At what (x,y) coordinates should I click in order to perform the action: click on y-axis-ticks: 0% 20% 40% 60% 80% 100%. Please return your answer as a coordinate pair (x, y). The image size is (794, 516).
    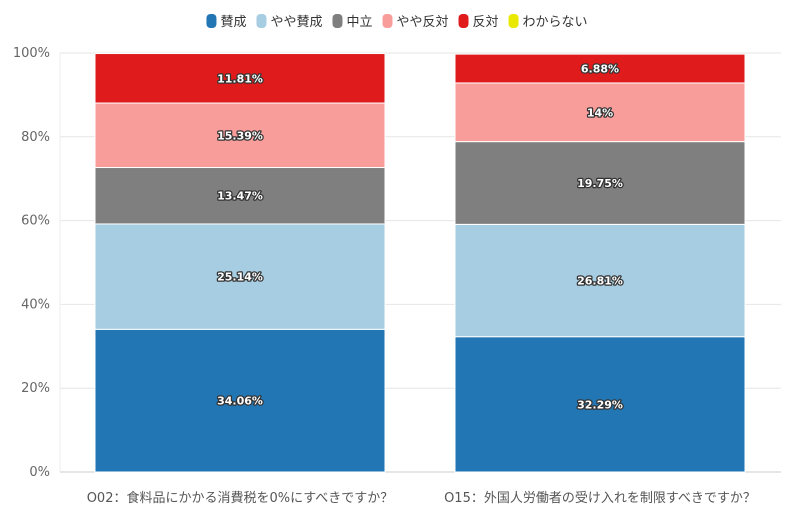
    Looking at the image, I should click on (31, 263).